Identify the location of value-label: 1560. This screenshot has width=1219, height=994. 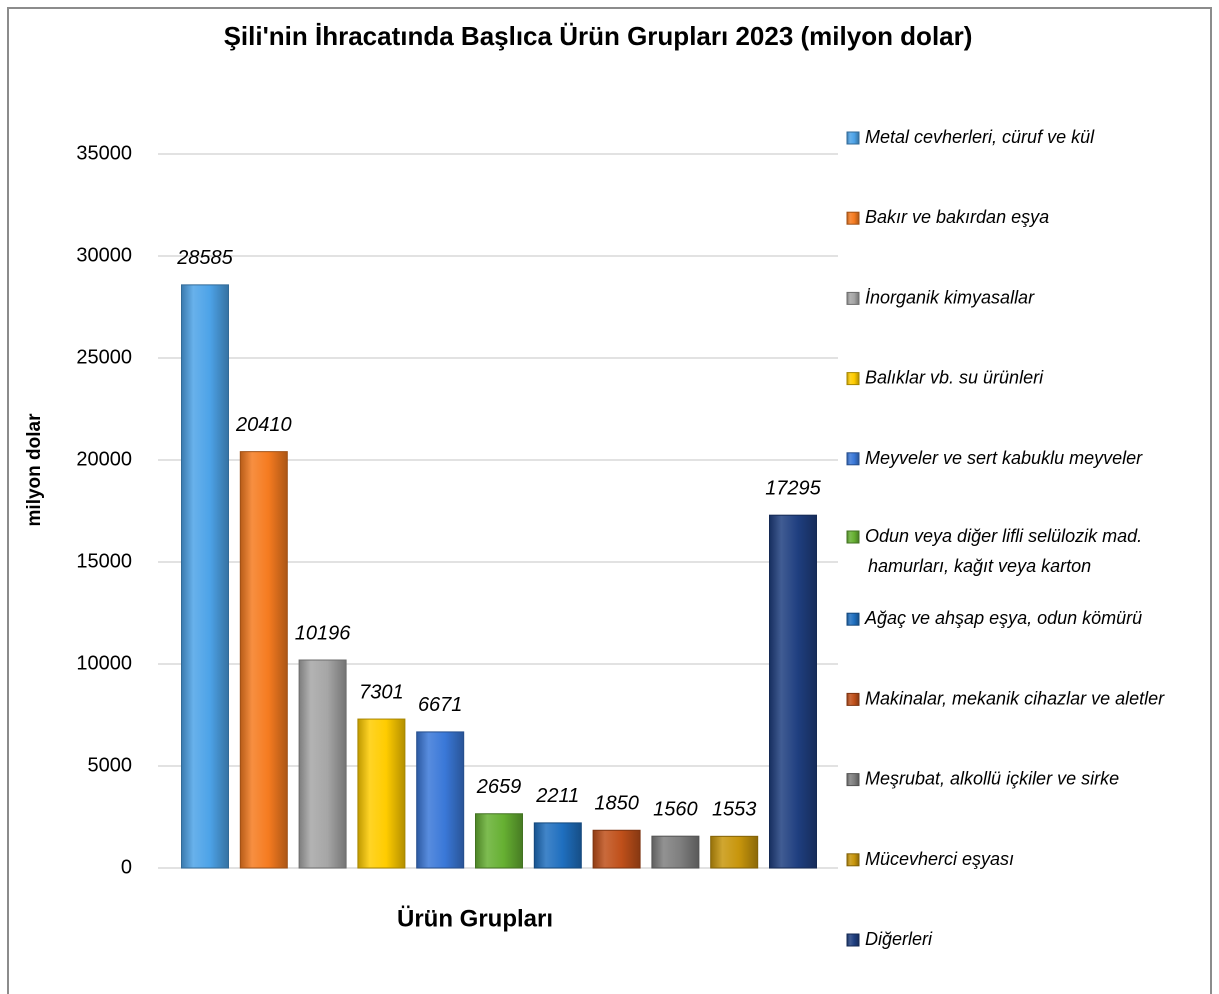
(675, 809).